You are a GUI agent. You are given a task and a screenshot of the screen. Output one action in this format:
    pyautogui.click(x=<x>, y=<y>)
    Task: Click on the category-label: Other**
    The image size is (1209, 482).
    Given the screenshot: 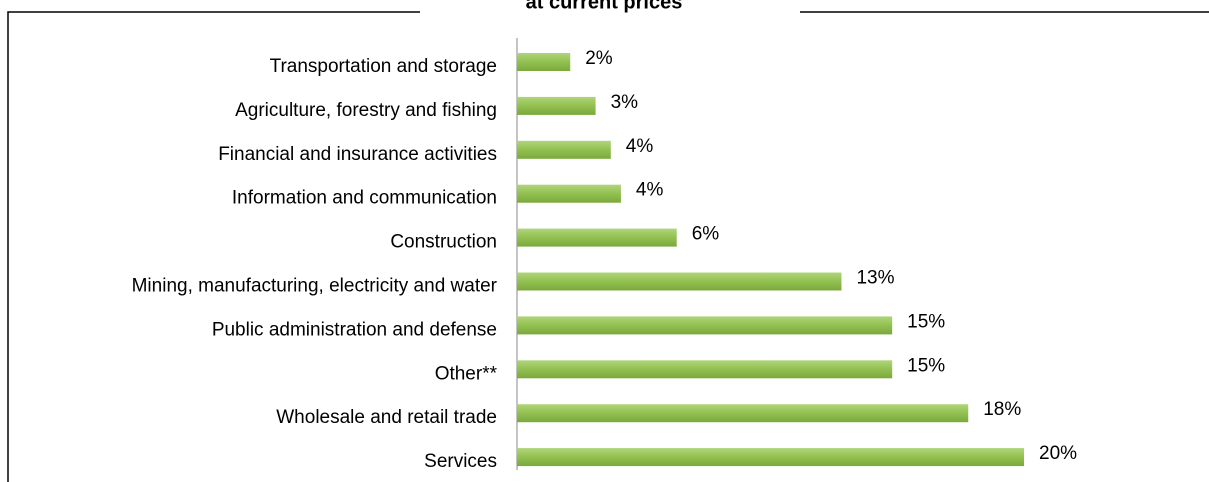 What is the action you would take?
    pyautogui.click(x=466, y=373)
    